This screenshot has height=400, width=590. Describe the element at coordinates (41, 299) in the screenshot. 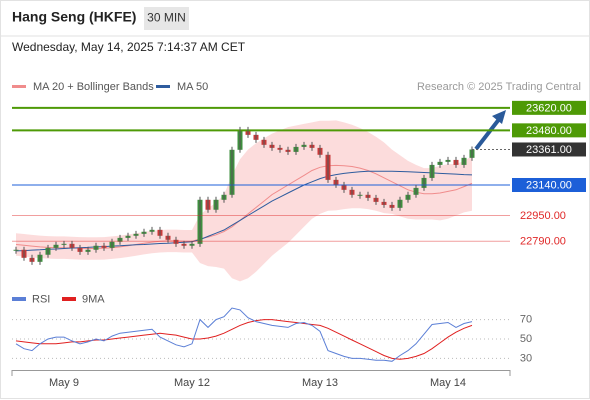

I see `legend-label: RSI` at that location.